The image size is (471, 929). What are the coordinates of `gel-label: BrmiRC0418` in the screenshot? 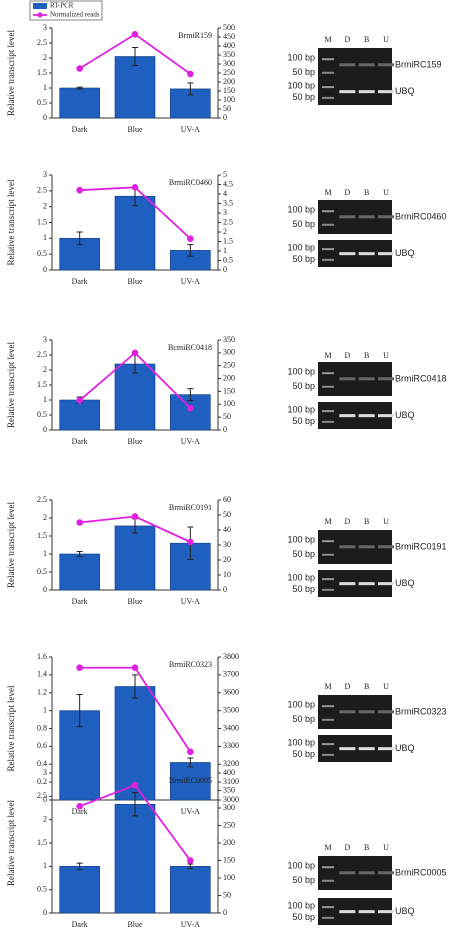 It's located at (421, 378).